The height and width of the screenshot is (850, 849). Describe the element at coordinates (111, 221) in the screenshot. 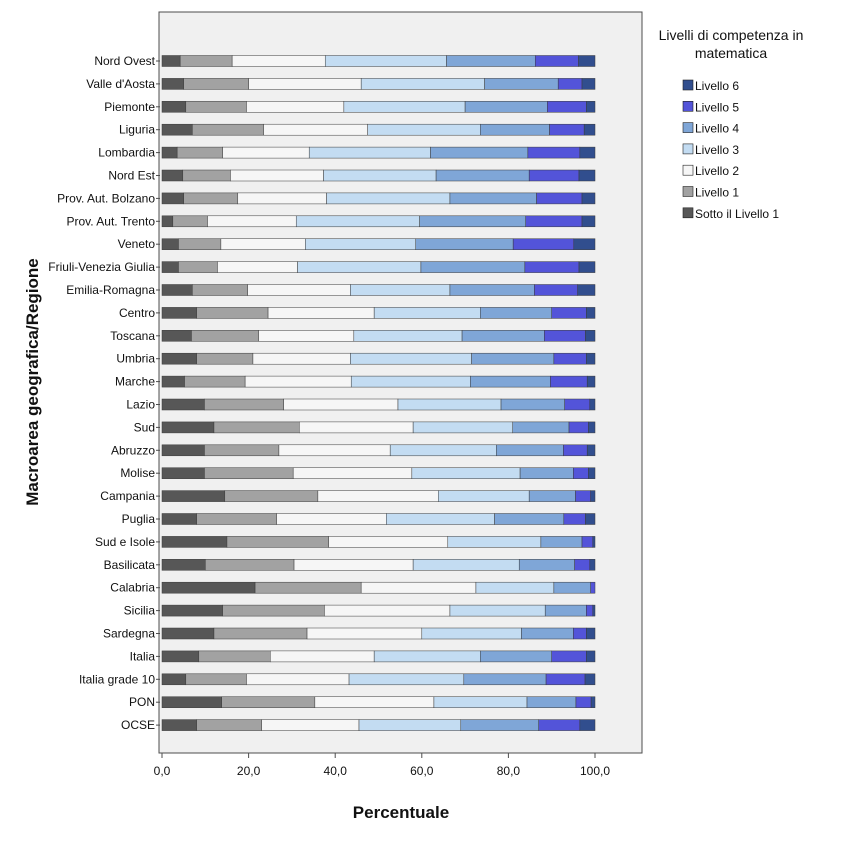

I see `category-label-prov-aut-trento: Prov. Aut. Trento` at that location.